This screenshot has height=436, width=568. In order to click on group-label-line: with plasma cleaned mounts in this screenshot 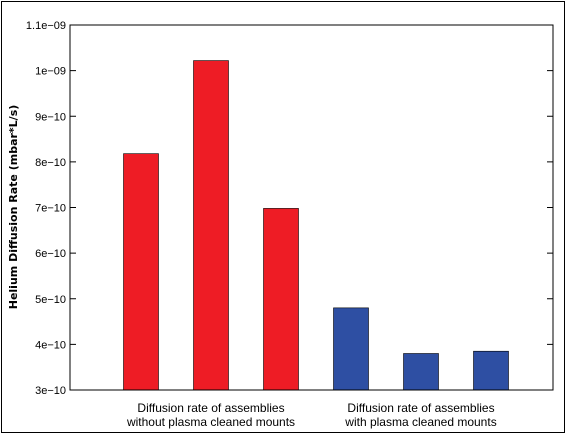, I will do `click(420, 422)`.